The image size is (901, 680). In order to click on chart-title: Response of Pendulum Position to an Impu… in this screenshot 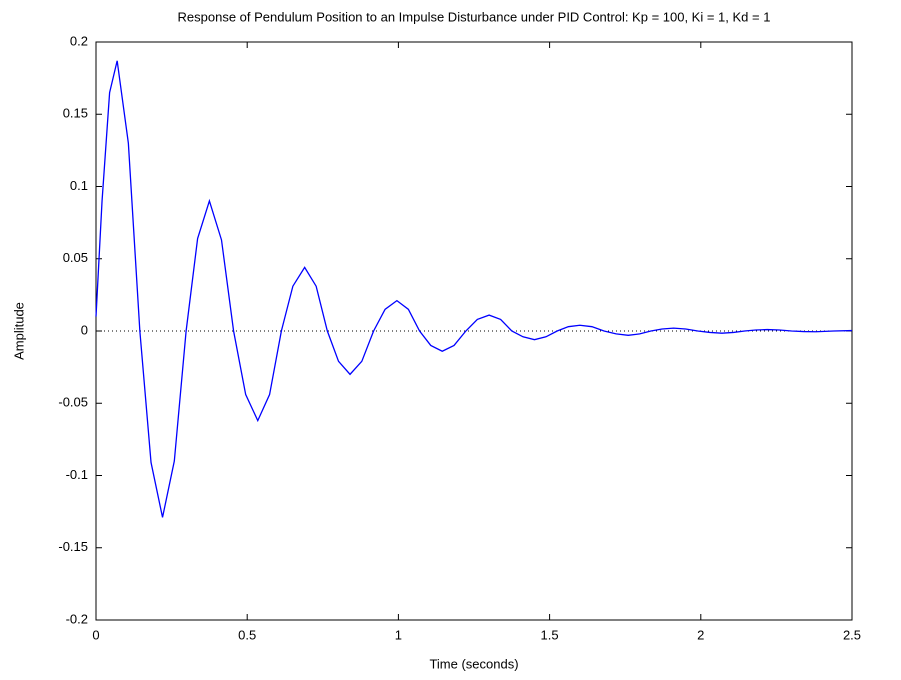, I will do `click(474, 16)`.